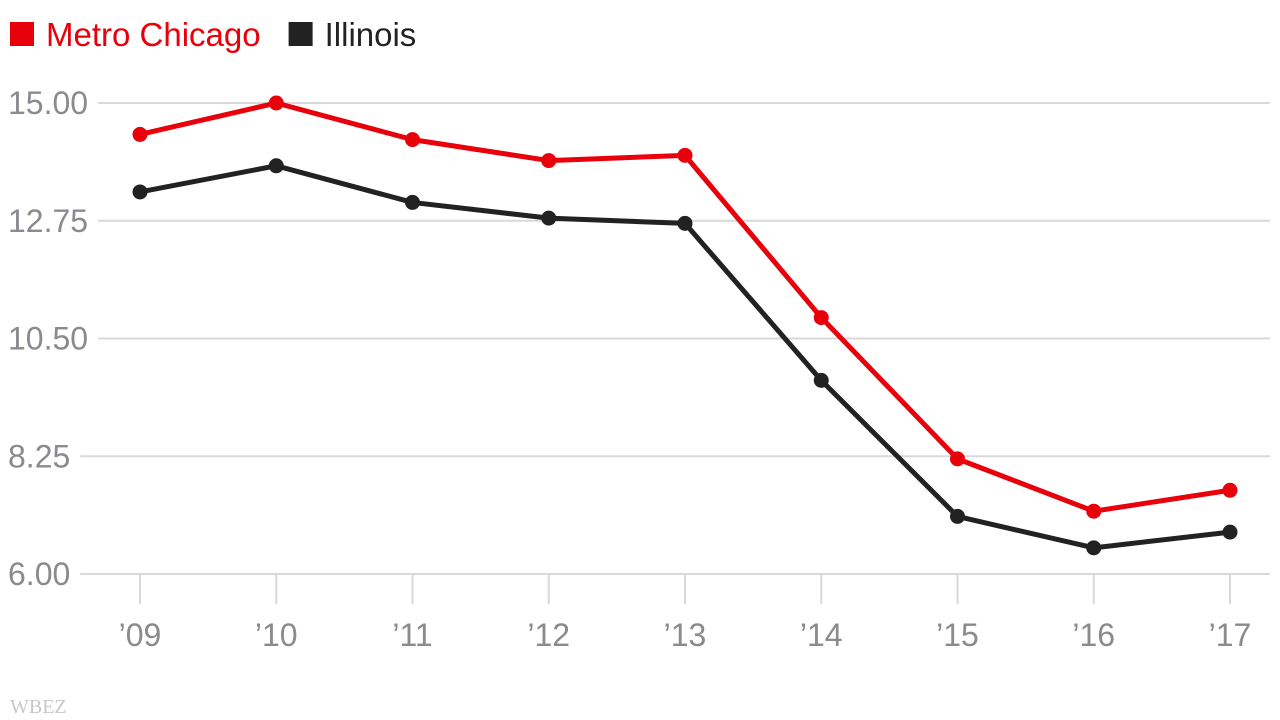  I want to click on x-tick-label: ’15, so click(957, 635).